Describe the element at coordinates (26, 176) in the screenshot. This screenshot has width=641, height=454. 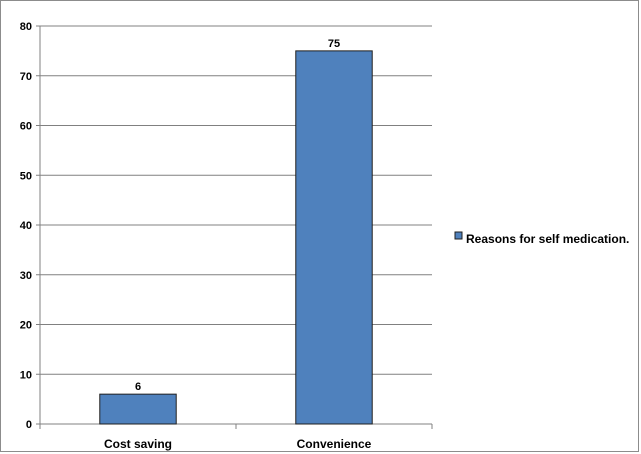
I see `y-tick-label: 50` at that location.